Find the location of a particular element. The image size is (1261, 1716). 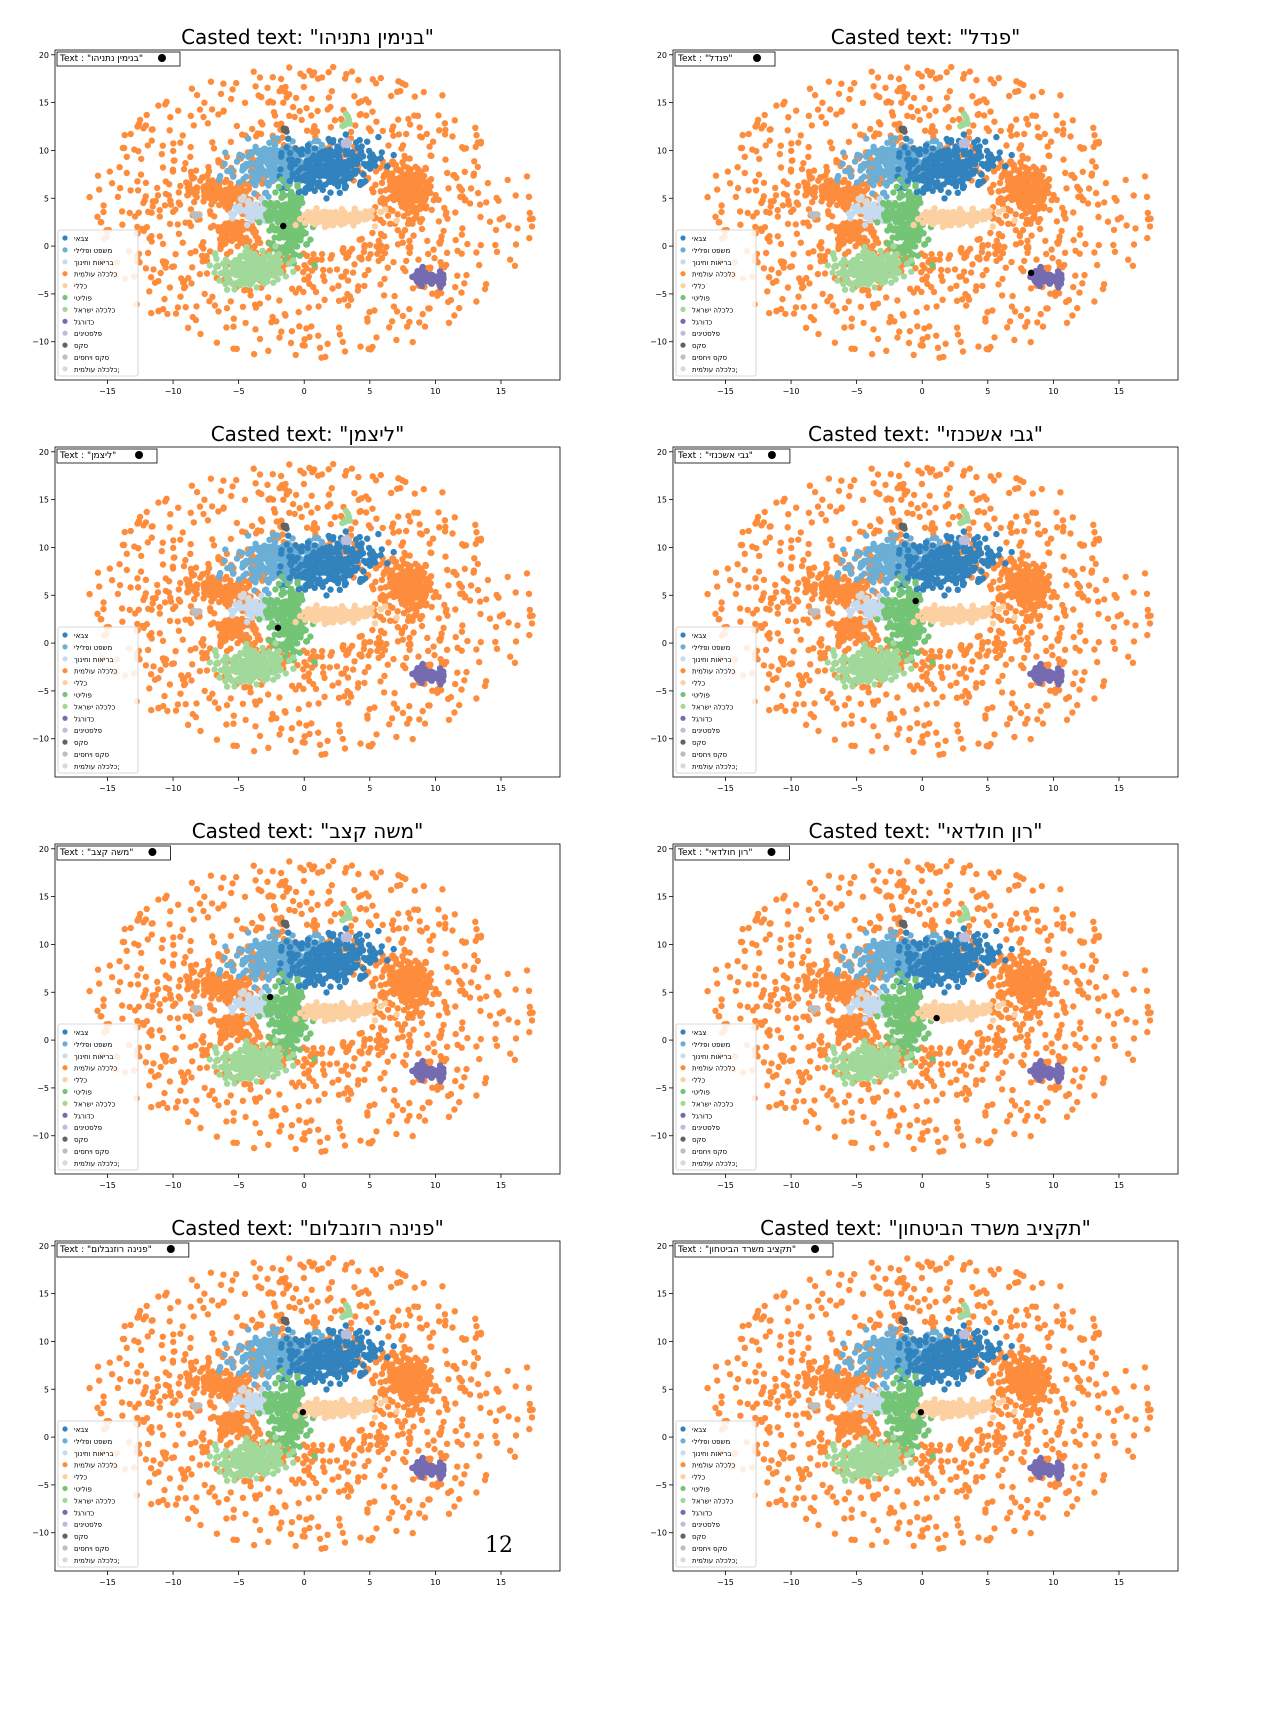

y-tick-label: 10 is located at coordinates (44, 150).